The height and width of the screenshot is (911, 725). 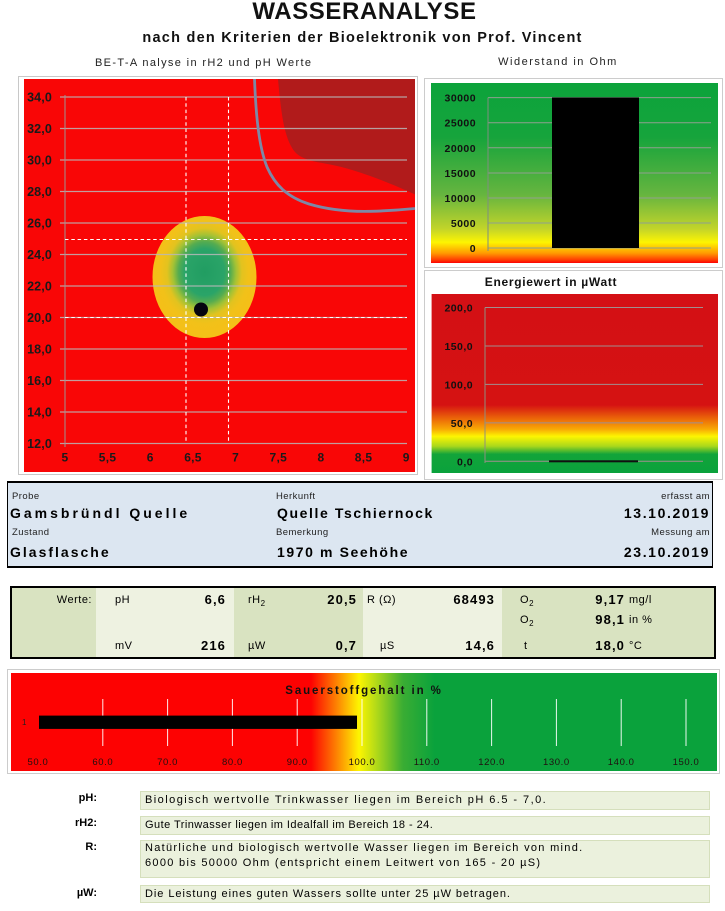 I want to click on svg-text: 7,5, so click(x=279, y=458).